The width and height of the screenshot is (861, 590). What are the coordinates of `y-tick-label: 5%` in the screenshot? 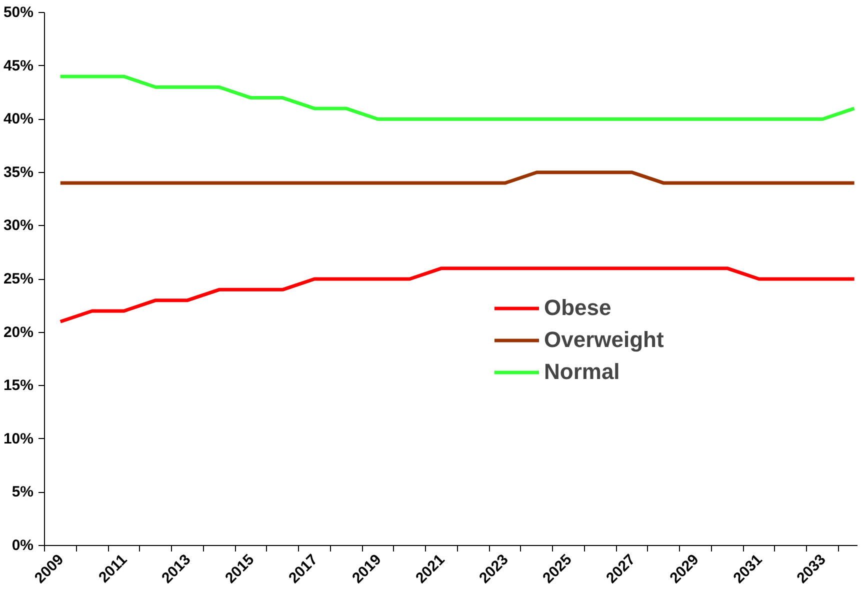 It's located at (23, 492).